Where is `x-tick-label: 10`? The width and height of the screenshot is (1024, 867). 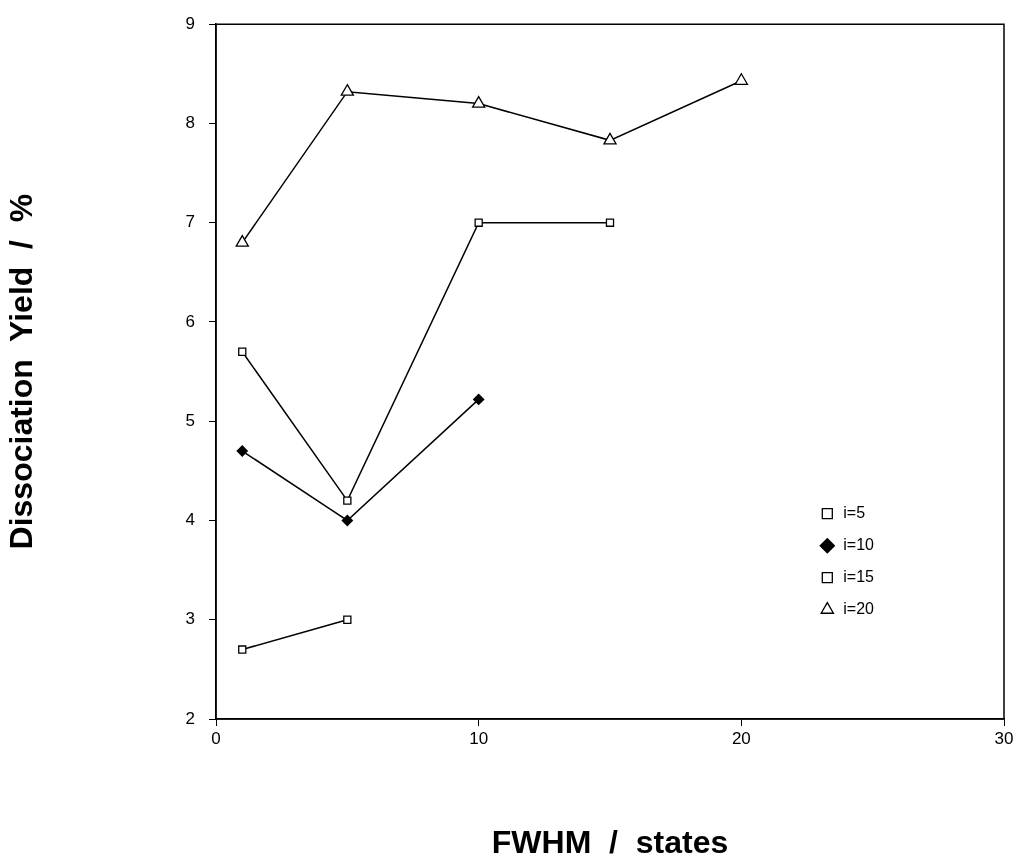 x-tick-label: 10 is located at coordinates (479, 738).